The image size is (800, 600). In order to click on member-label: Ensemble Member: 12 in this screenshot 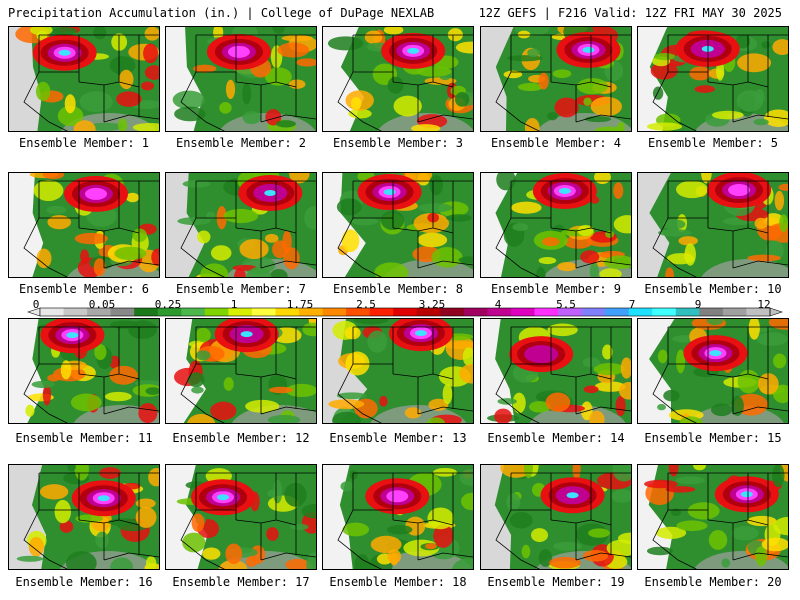, I will do `click(241, 438)`.